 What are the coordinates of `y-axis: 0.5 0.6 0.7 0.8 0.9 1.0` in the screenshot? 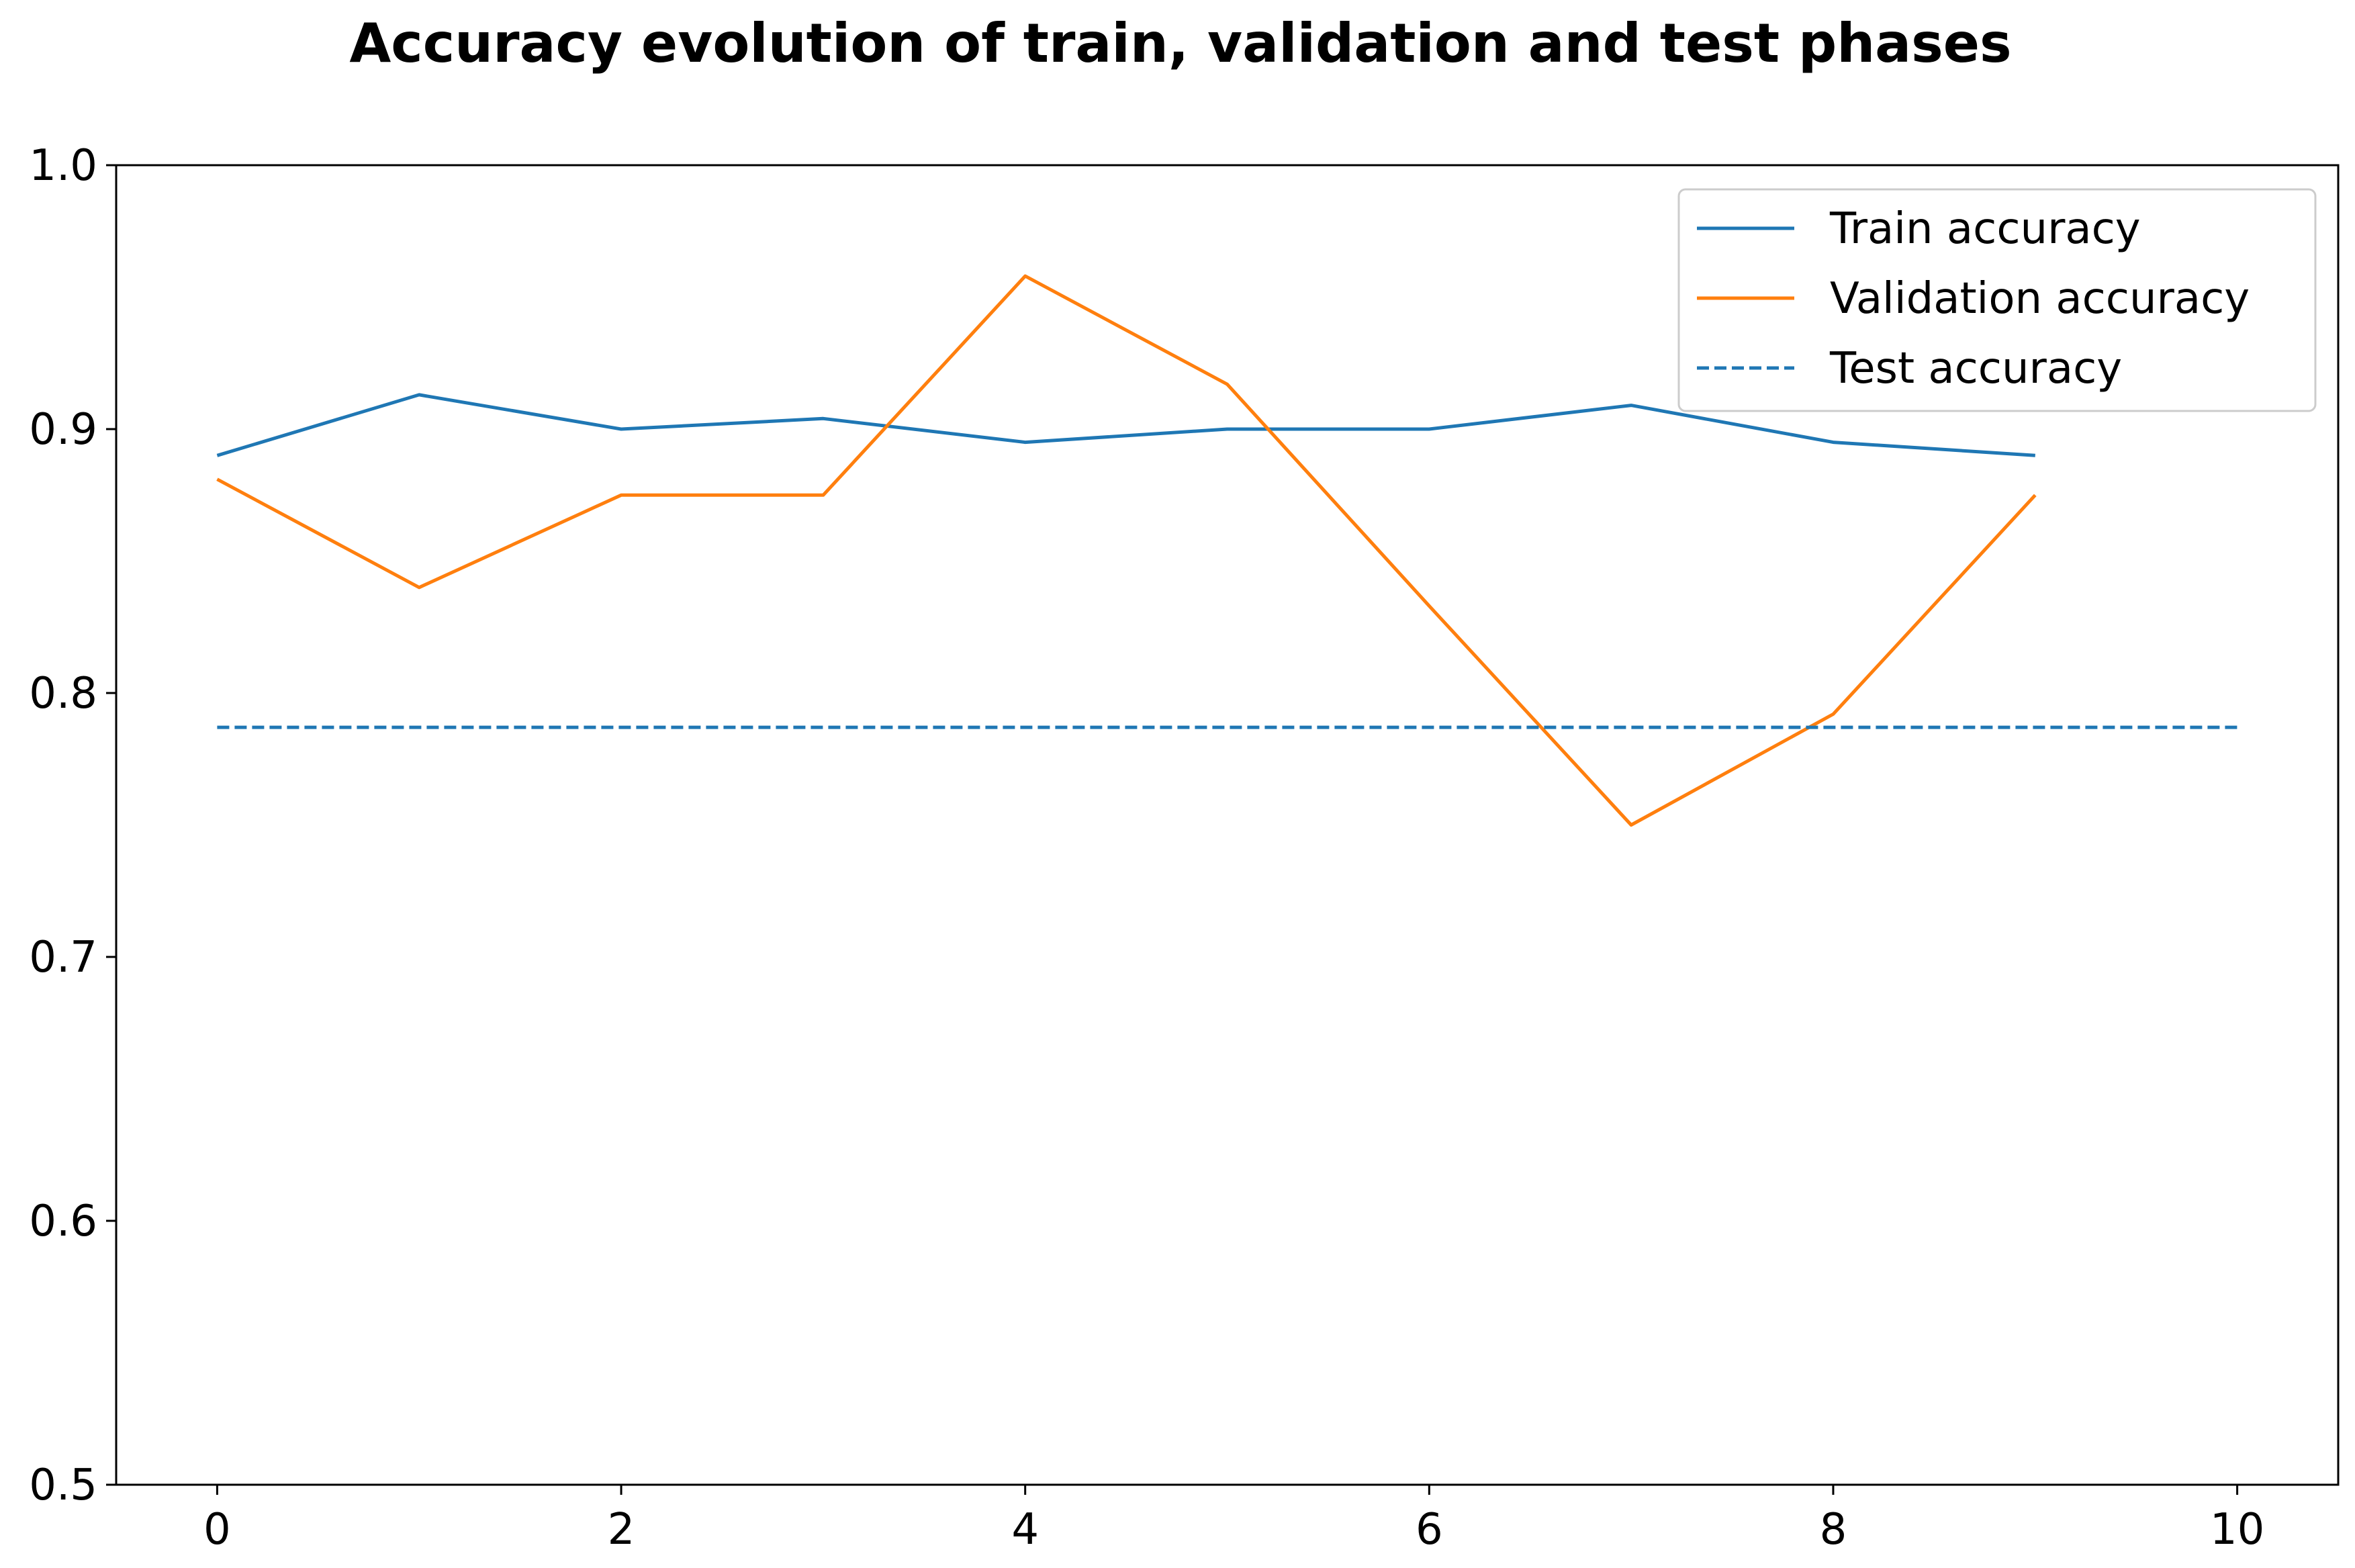 It's located at (72, 825).